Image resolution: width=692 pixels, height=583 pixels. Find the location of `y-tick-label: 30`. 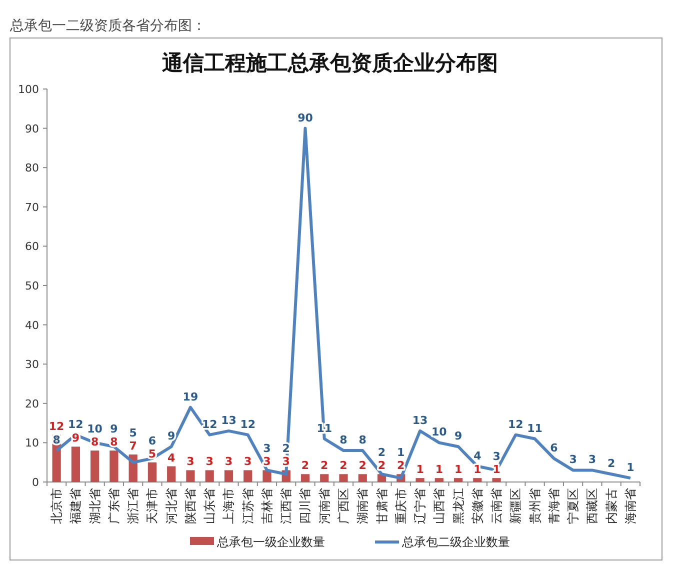

y-tick-label: 30 is located at coordinates (32, 365).